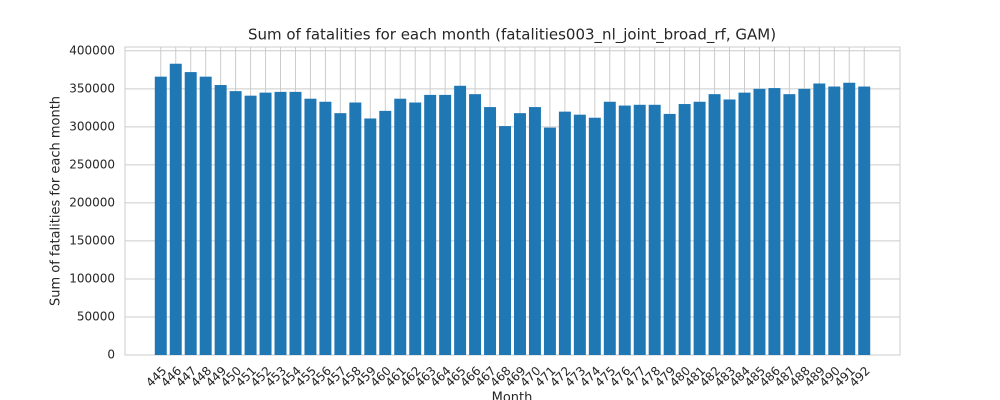 The image size is (1000, 400). What do you see at coordinates (92, 126) in the screenshot?
I see `y-tick-label: 300000` at bounding box center [92, 126].